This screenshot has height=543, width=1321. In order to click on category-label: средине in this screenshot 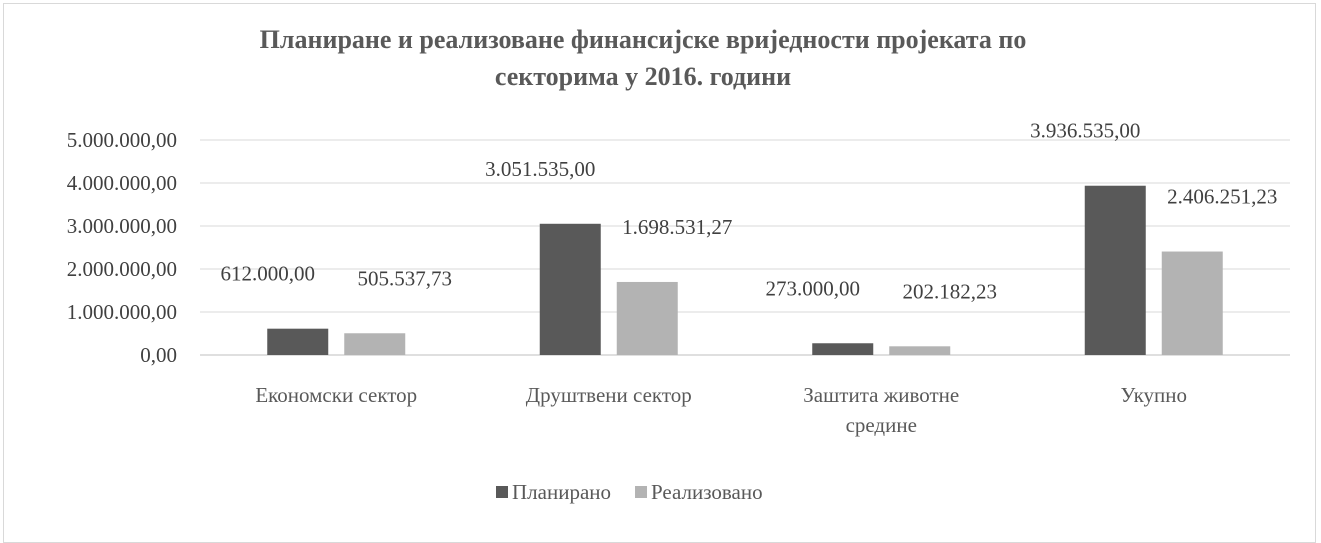, I will do `click(881, 425)`.